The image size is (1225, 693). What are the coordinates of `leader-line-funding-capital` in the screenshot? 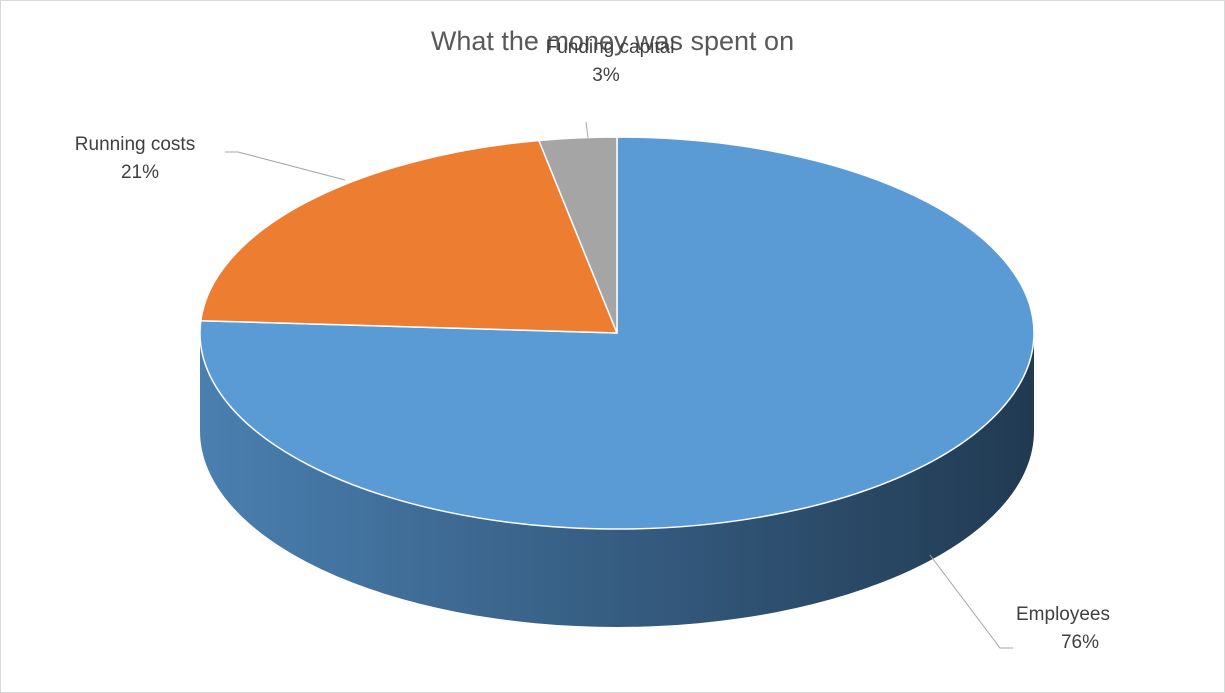 It's located at (587, 130).